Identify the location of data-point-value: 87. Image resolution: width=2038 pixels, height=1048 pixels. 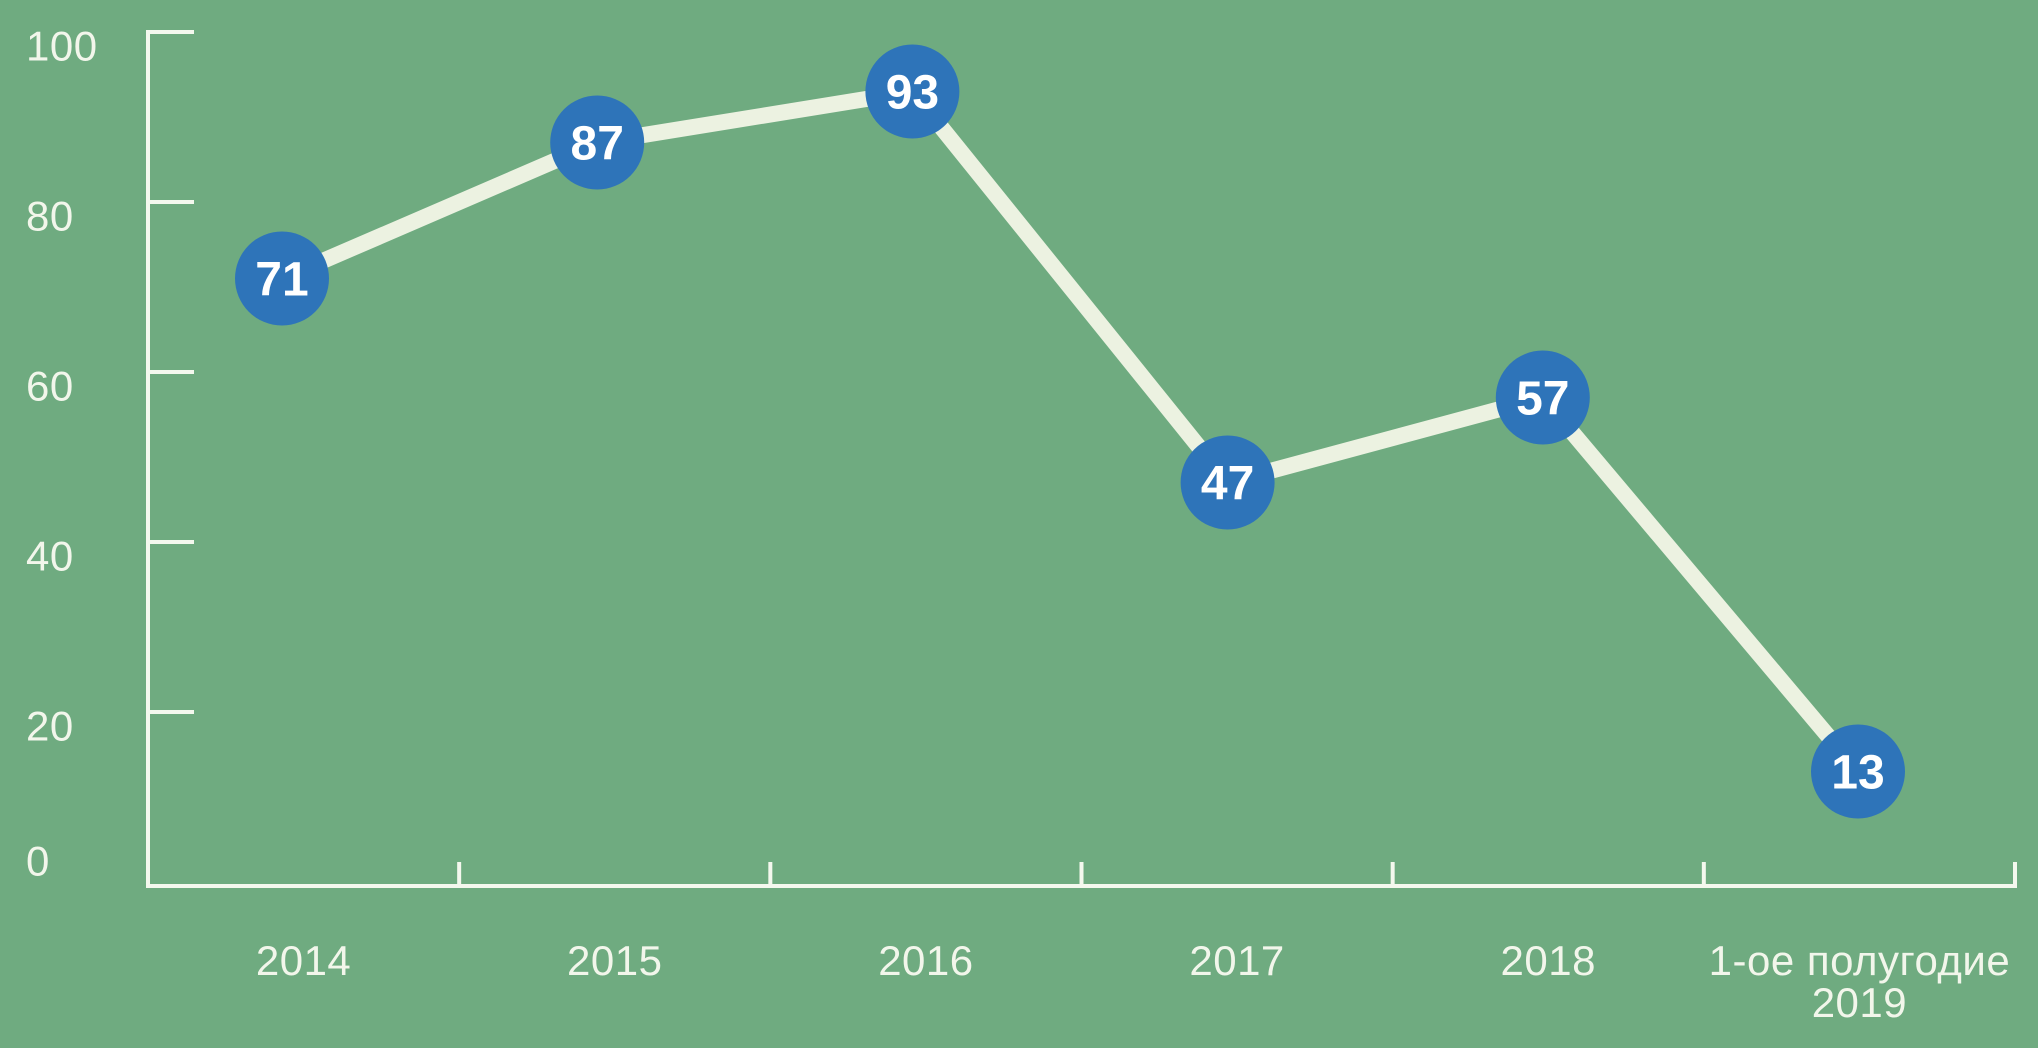
(597, 144).